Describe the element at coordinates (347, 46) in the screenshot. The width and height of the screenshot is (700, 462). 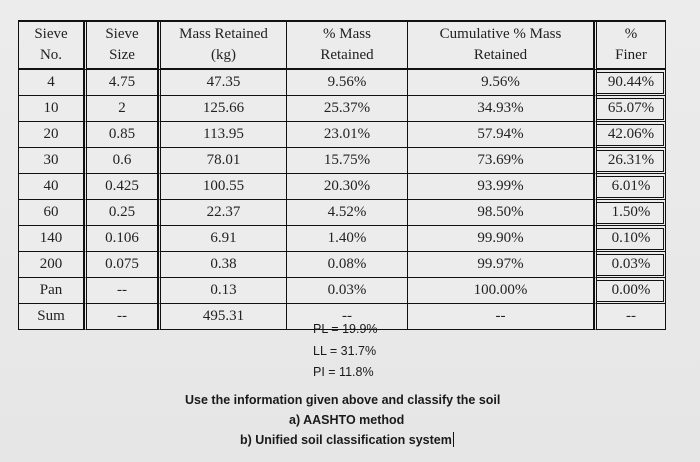
I see `header-percent-mass-retained: % Mass Retained` at that location.